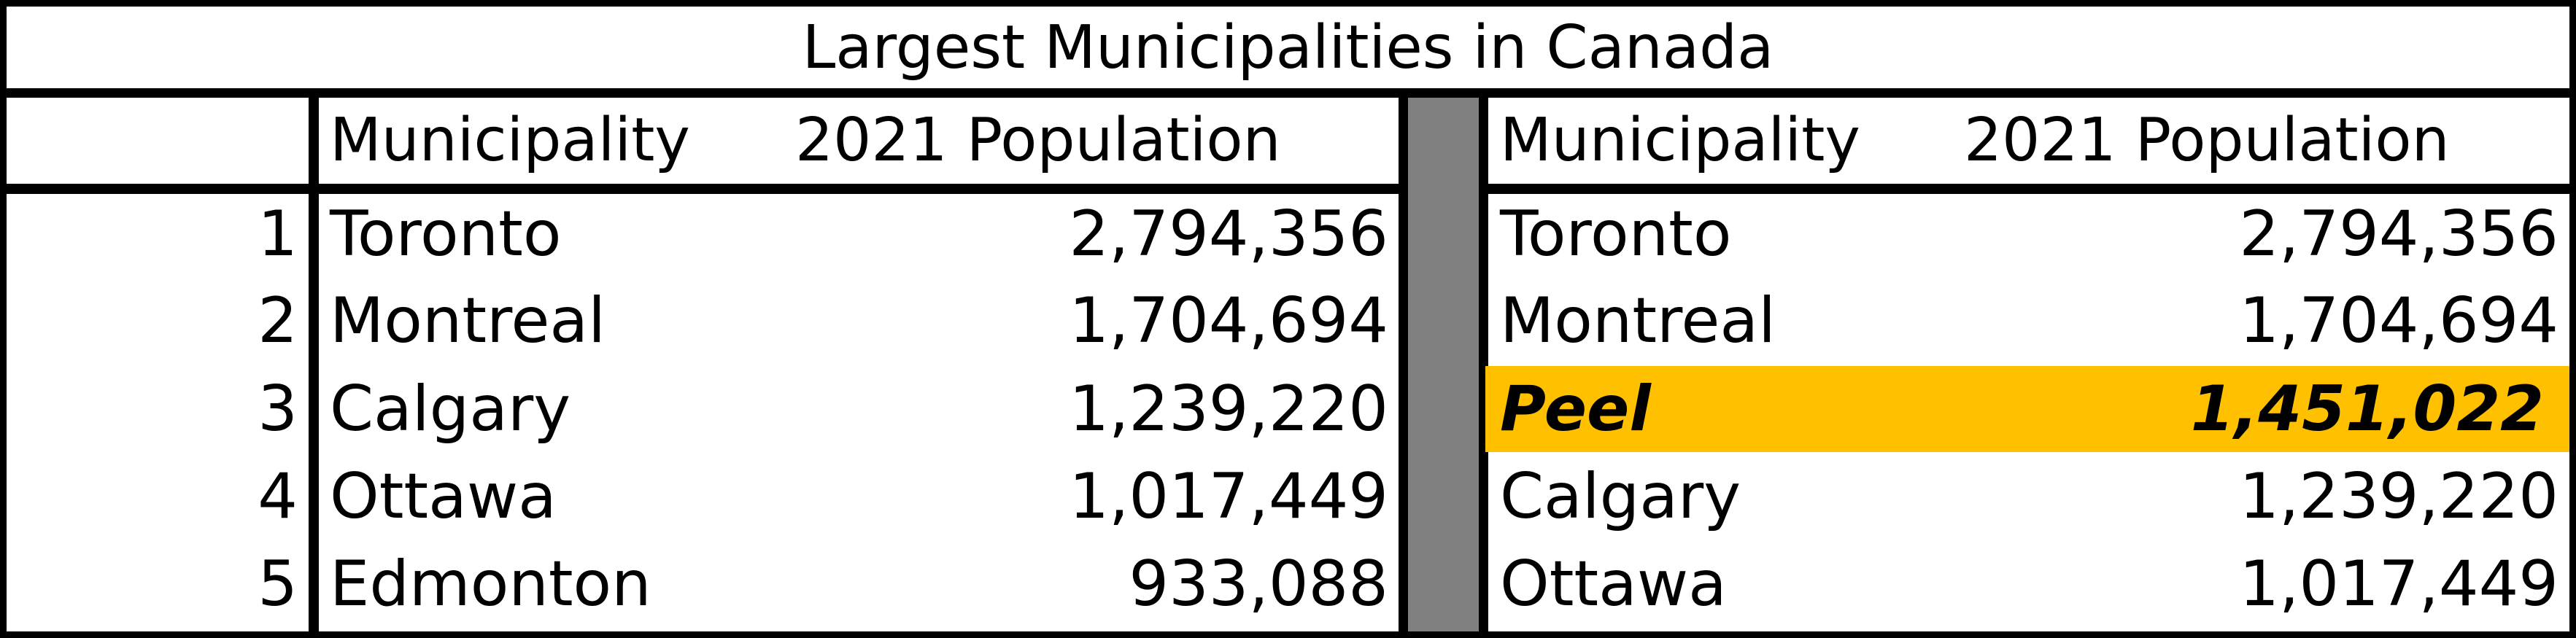  Describe the element at coordinates (1444, 364) in the screenshot. I see `gray-separator-column` at that location.